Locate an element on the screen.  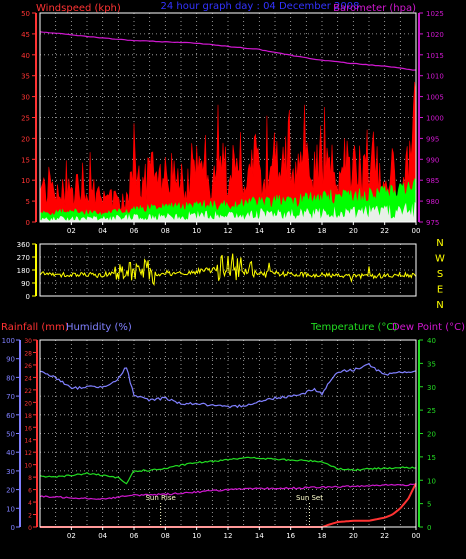
barometer-ytick-label: 1010 is located at coordinates (435, 77).